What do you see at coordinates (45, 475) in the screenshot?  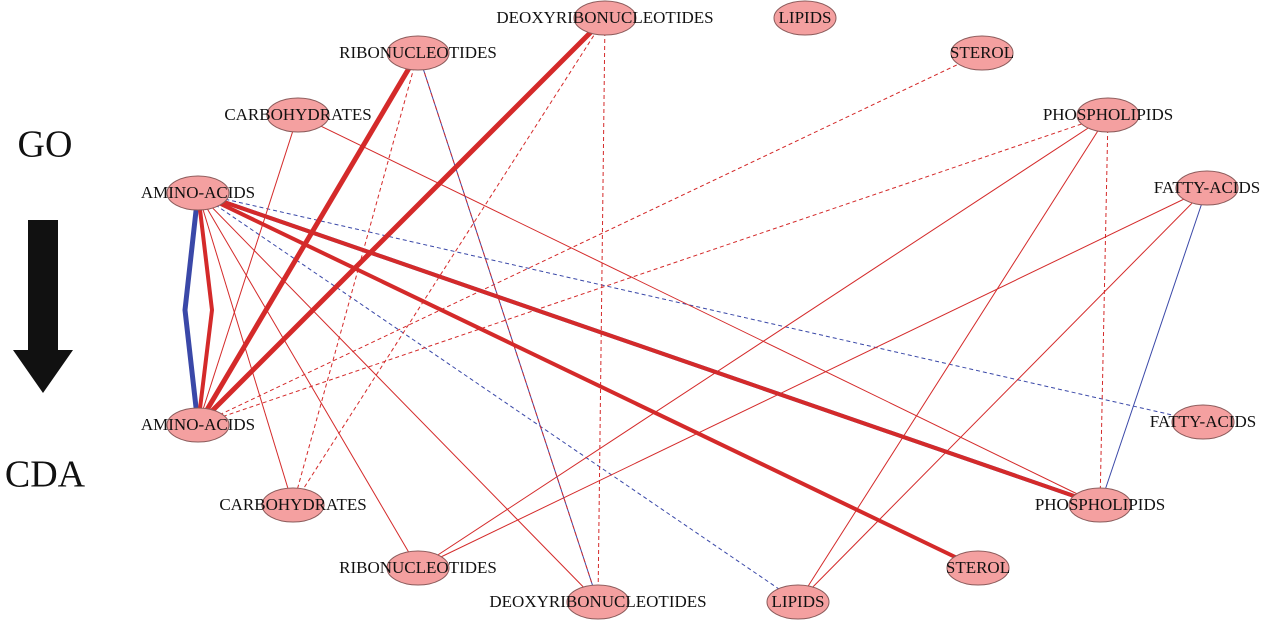 I see `side-label: CDA` at bounding box center [45, 475].